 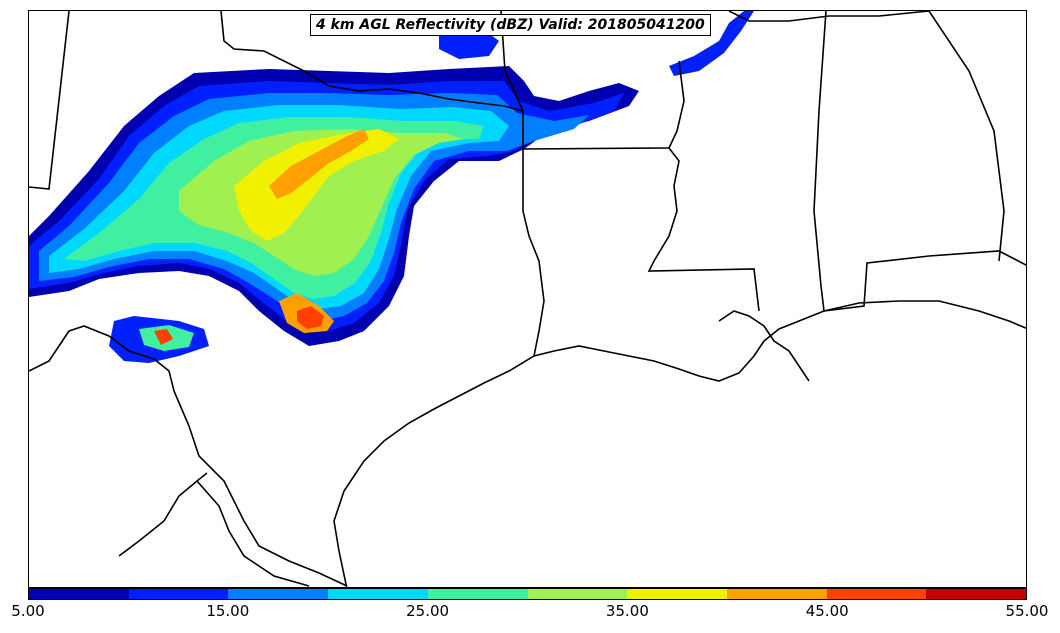 I want to click on border-ar-la, so click(x=596, y=148).